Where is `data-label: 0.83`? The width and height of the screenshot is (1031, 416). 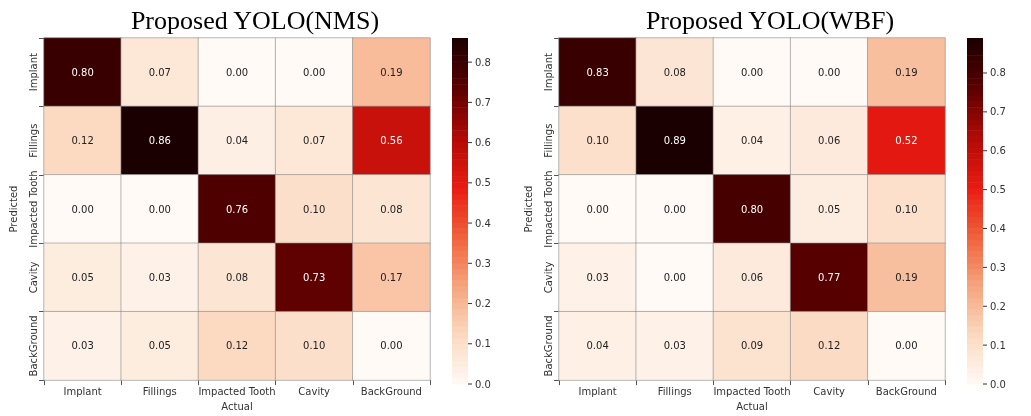
data-label: 0.83 is located at coordinates (597, 72).